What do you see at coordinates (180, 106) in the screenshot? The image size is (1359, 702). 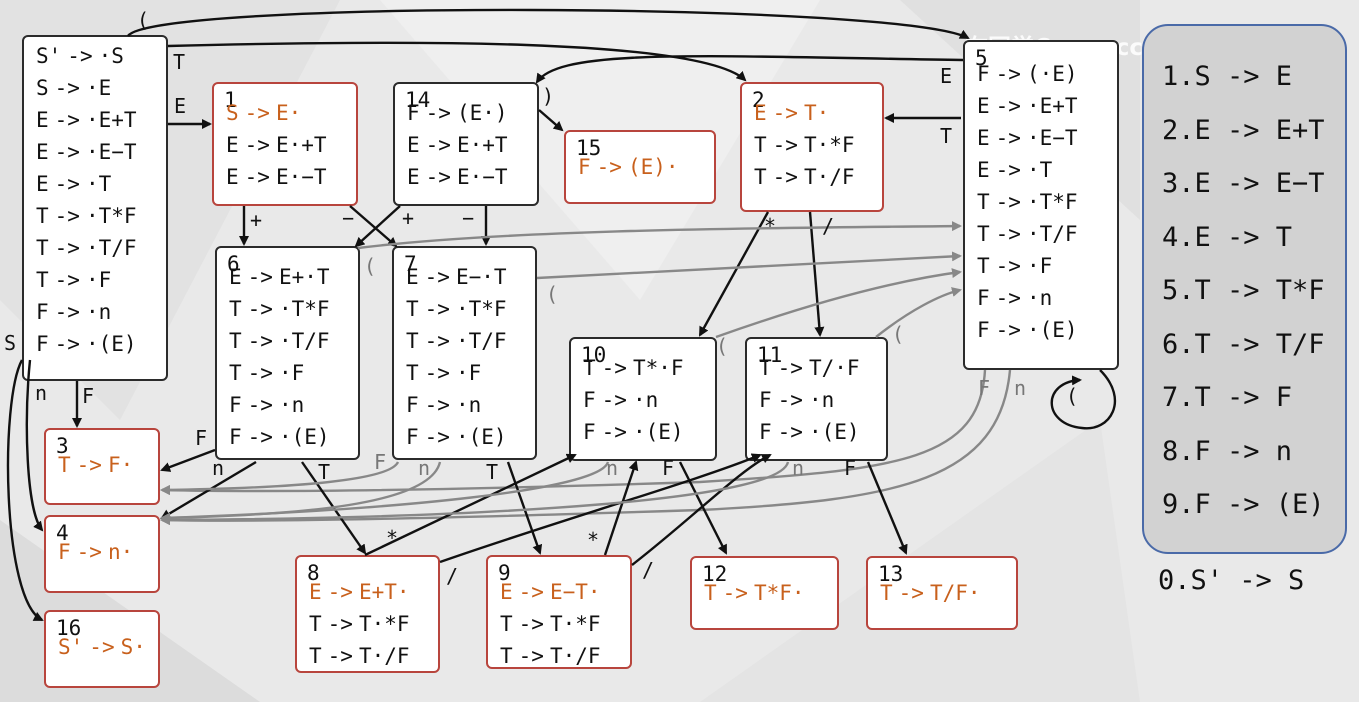 I see `transition-symbol: E` at bounding box center [180, 106].